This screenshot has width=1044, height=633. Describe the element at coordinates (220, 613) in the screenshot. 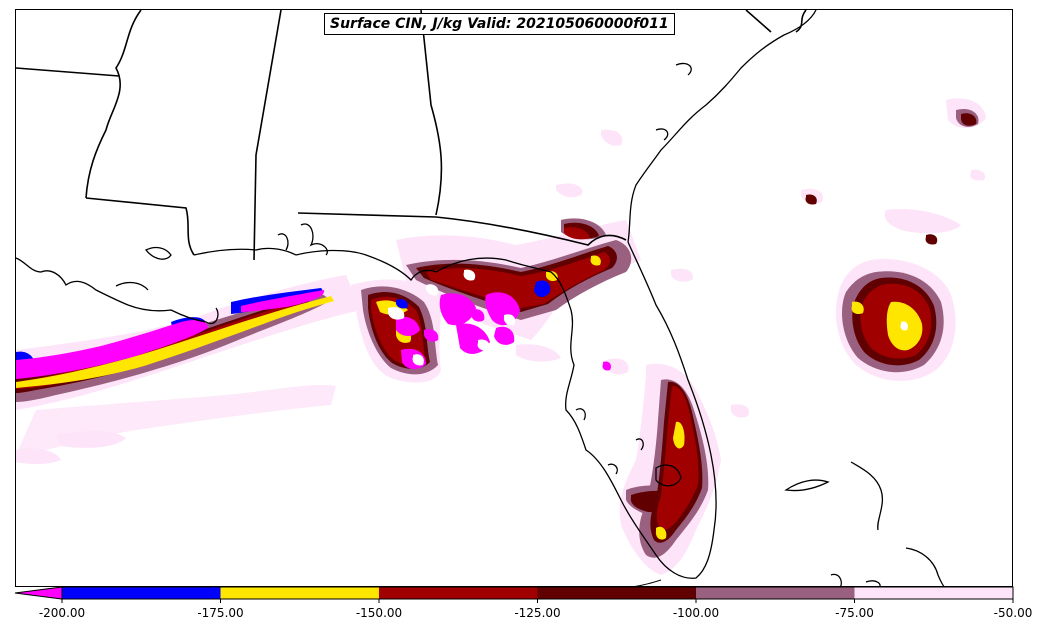

I see `colorbar-tick-label: -175.00` at that location.